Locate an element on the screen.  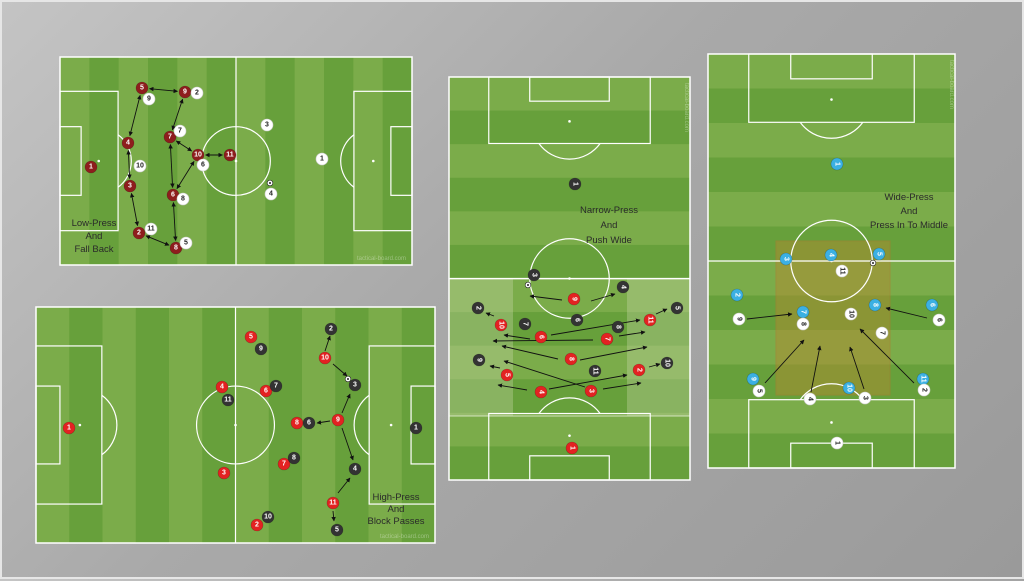
player-blue-6: 6 is located at coordinates (932, 305).